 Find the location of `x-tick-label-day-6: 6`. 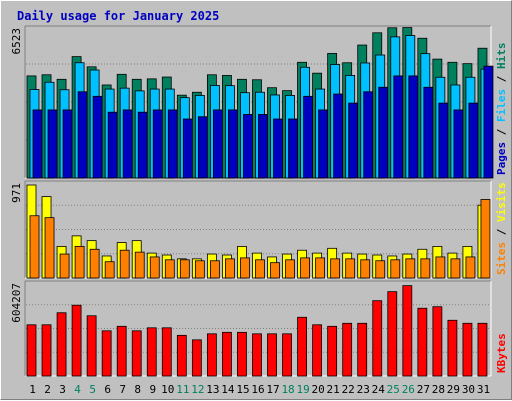

x-tick-label-day-6: 6 is located at coordinates (107, 389).